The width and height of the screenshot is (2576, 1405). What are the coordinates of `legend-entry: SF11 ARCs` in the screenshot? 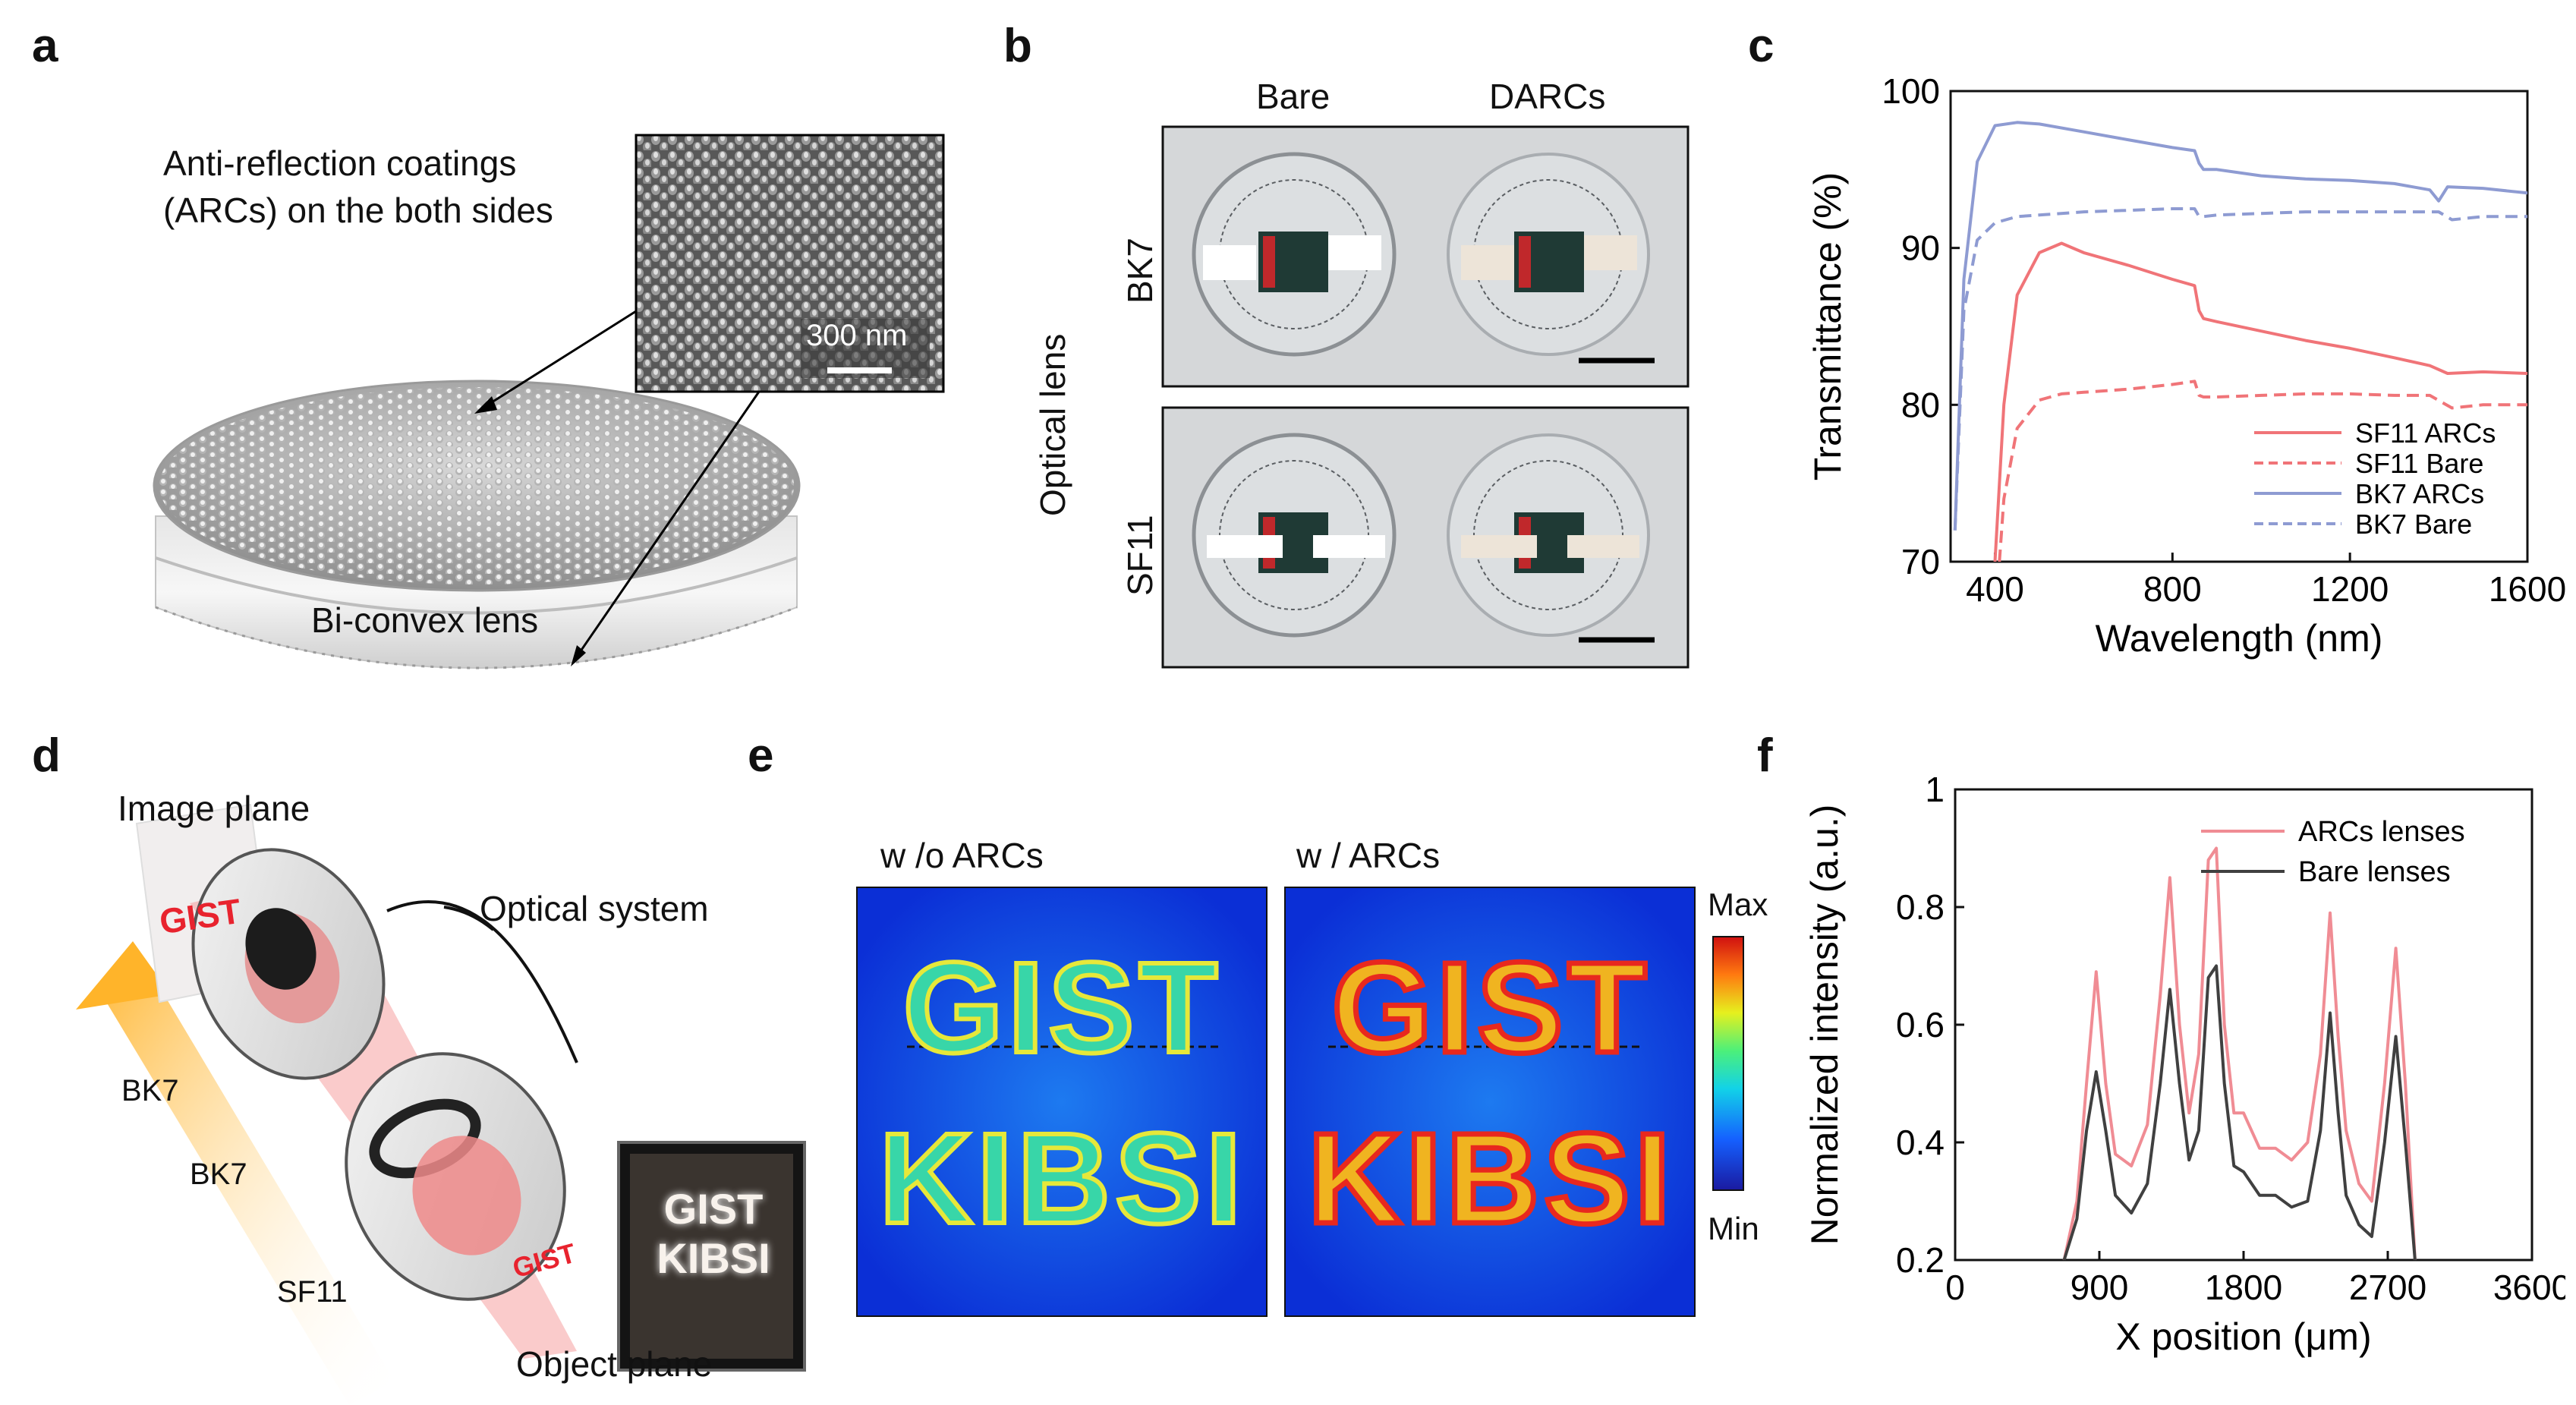 It's located at (2425, 433).